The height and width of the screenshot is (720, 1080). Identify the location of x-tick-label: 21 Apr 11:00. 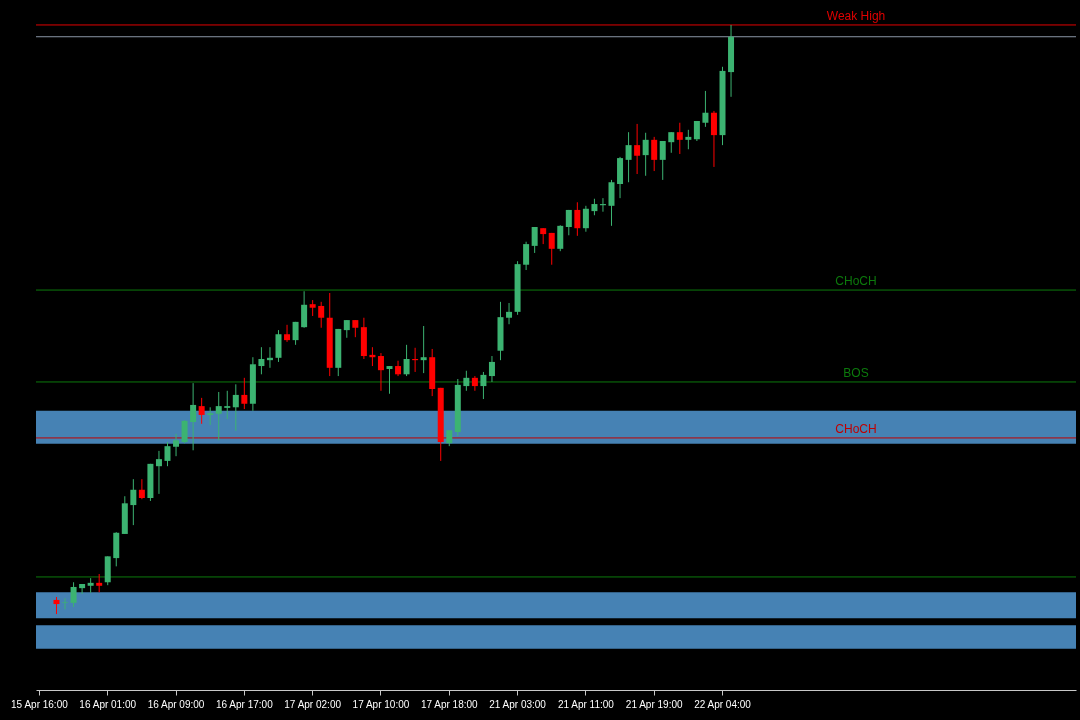
(586, 704).